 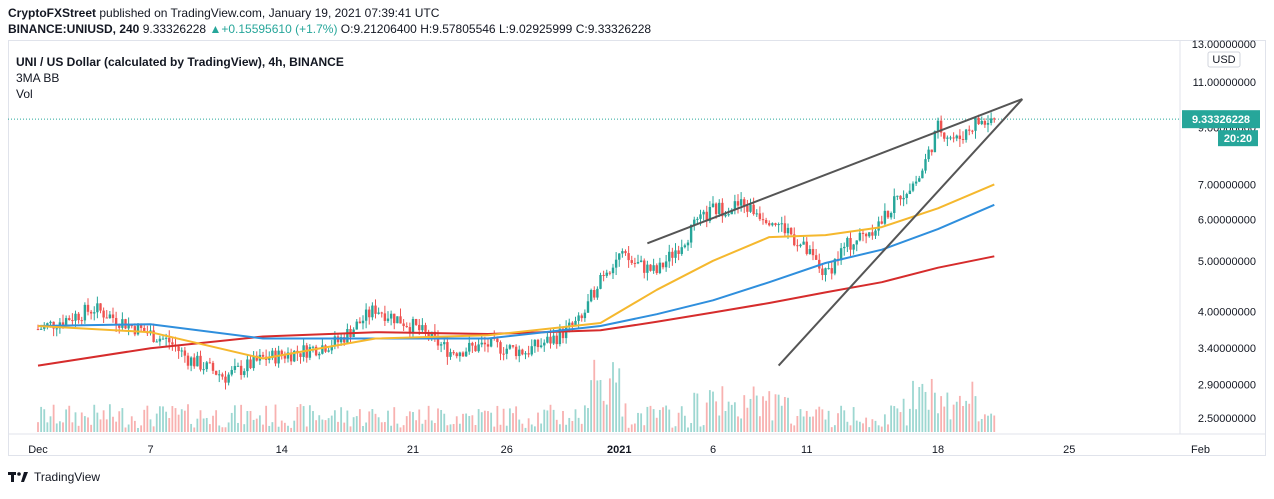 I want to click on high-value: H:9.57805546, so click(x=458, y=29).